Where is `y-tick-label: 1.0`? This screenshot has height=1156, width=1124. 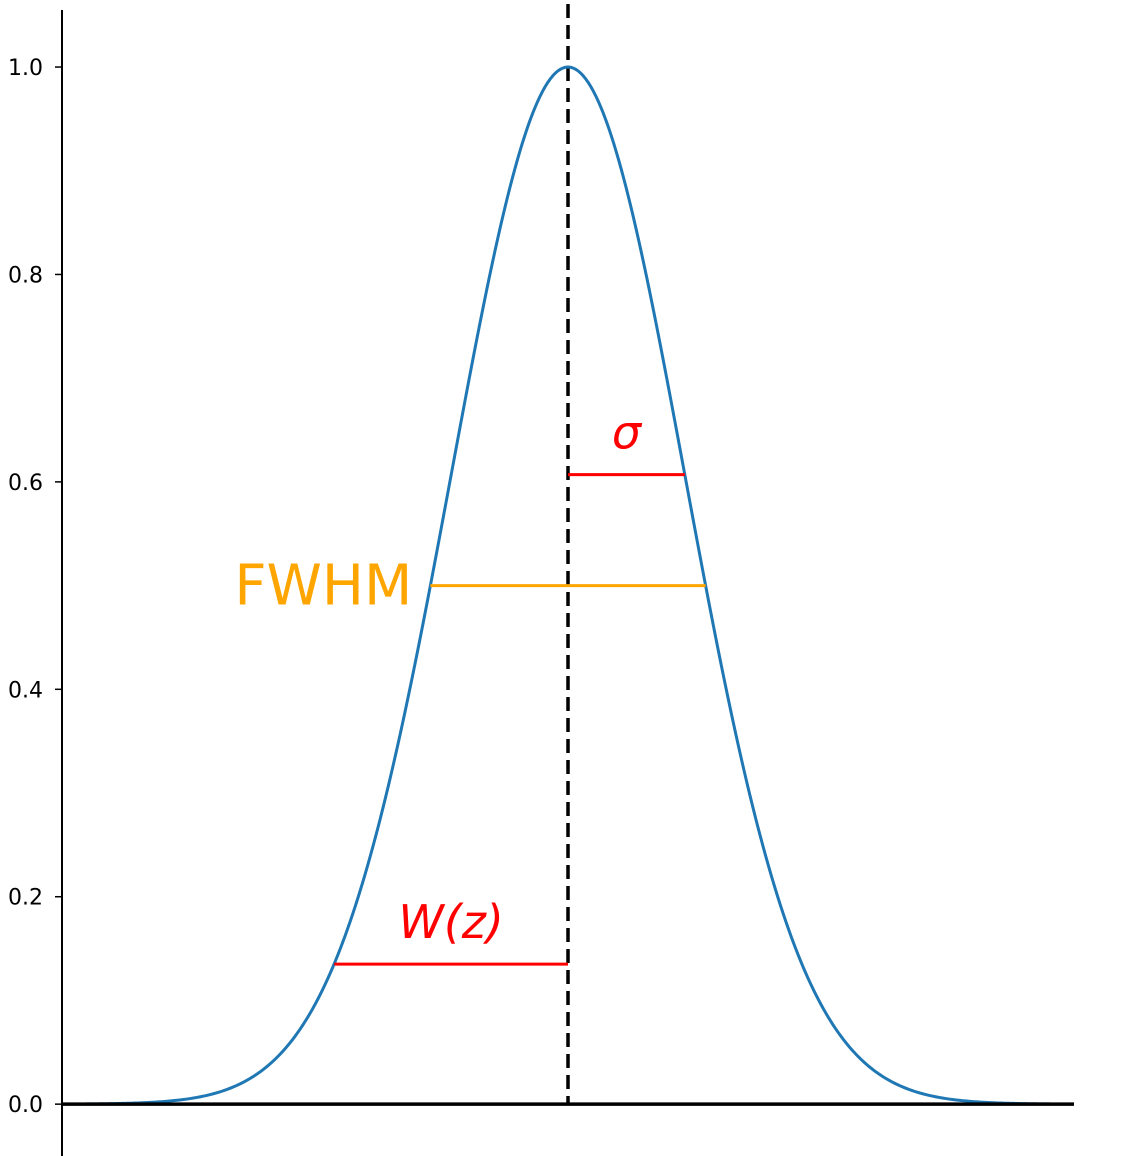 y-tick-label: 1.0 is located at coordinates (25, 68).